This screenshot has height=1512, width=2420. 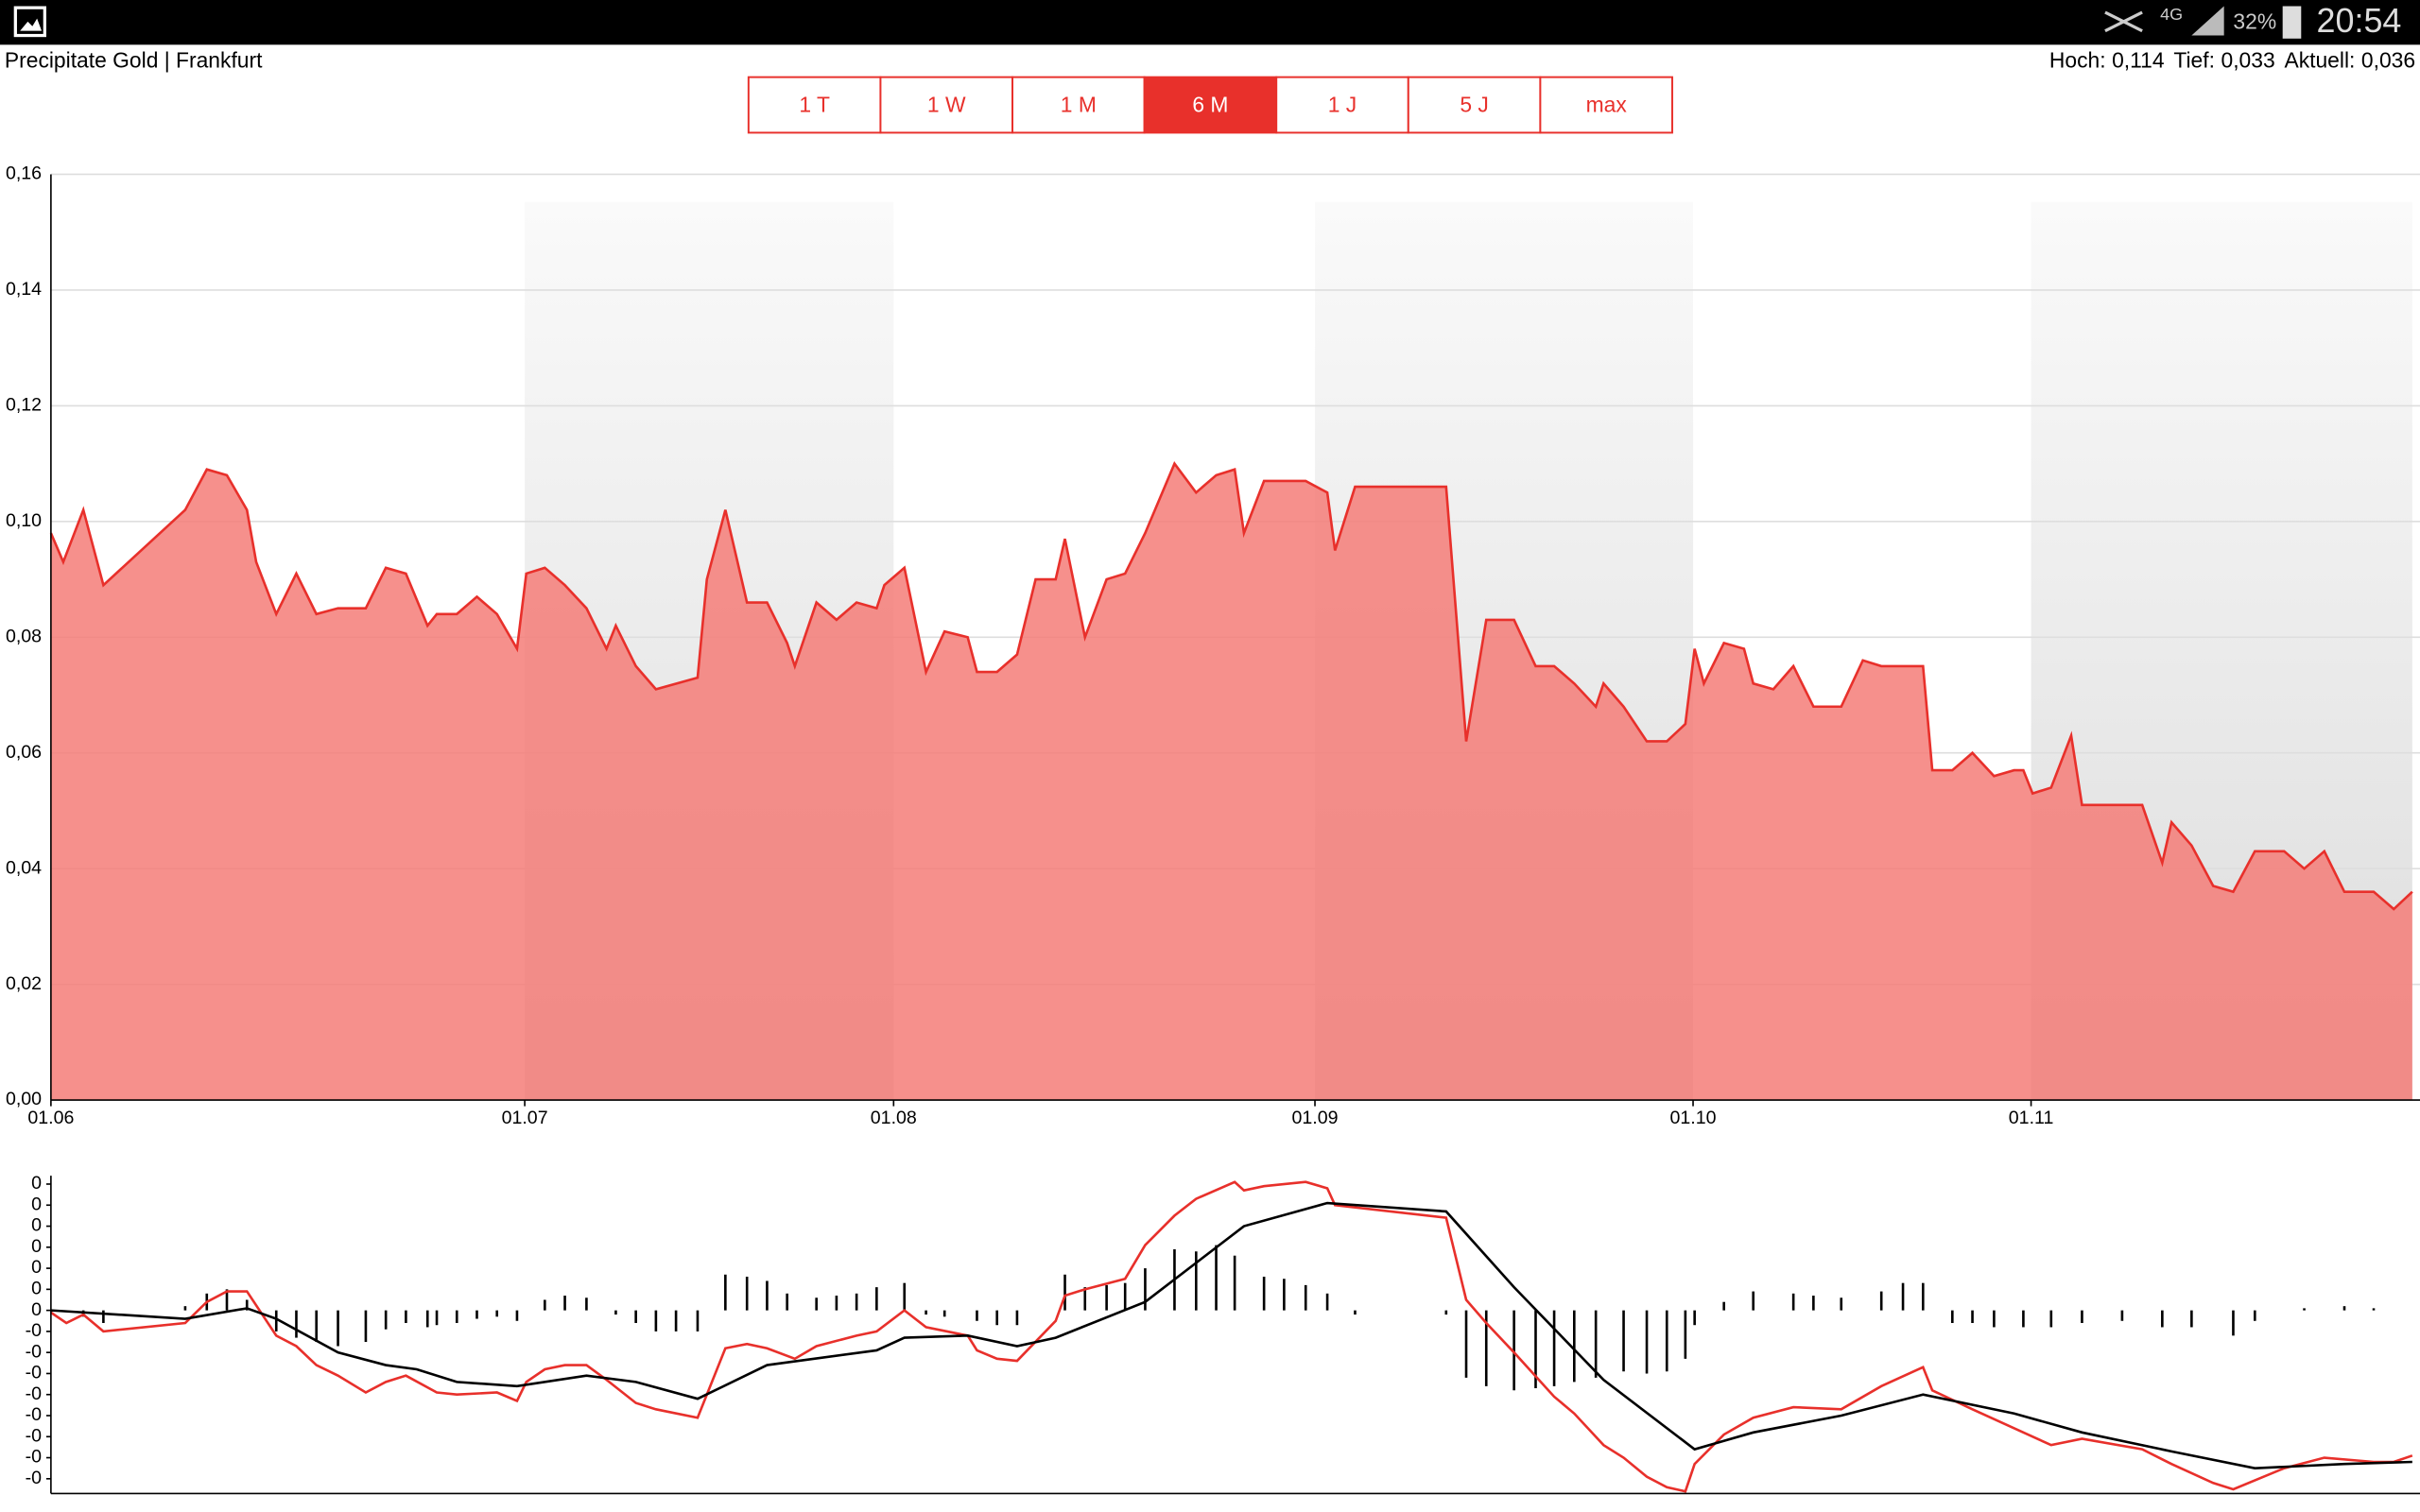 What do you see at coordinates (2319, 59) in the screenshot?
I see `stat-label: Aktuell:` at bounding box center [2319, 59].